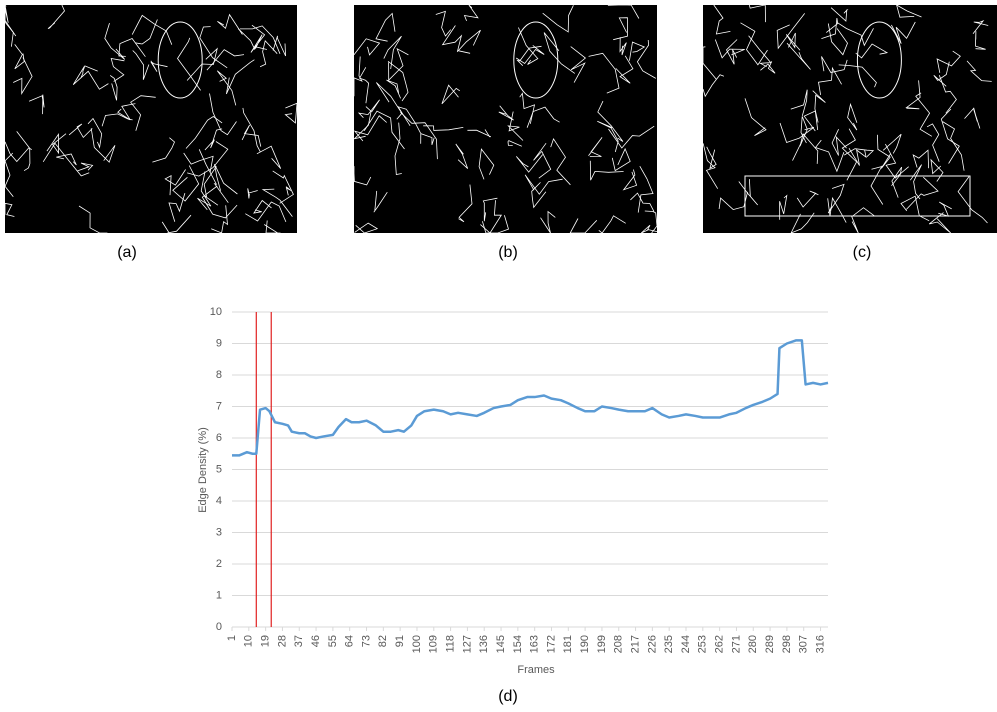  What do you see at coordinates (127, 252) in the screenshot?
I see `panel-label: (a)` at bounding box center [127, 252].